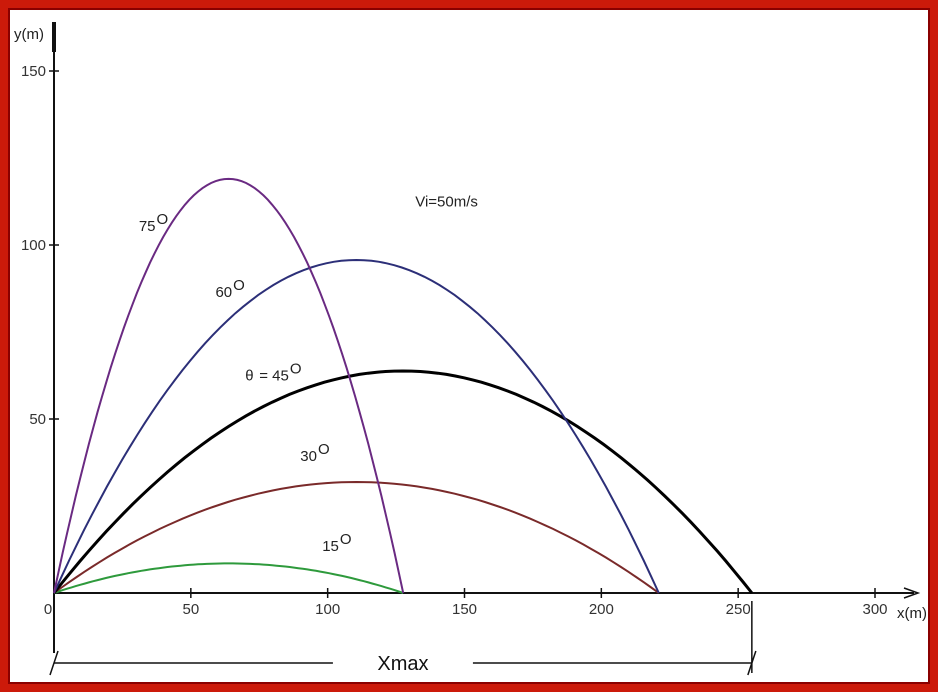  I want to click on angle-label: 75, so click(147, 226).